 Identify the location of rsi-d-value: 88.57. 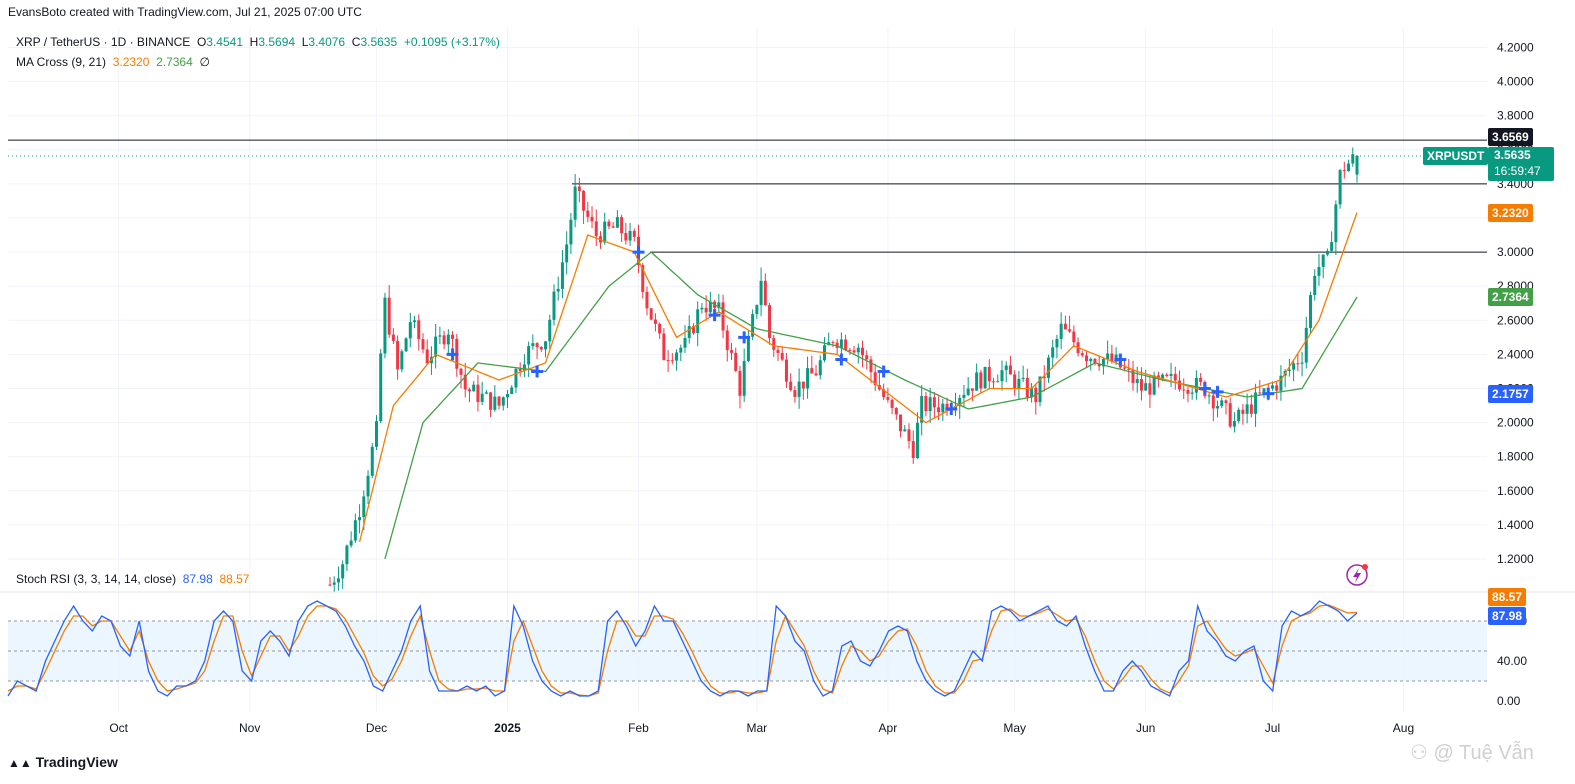
(234, 579).